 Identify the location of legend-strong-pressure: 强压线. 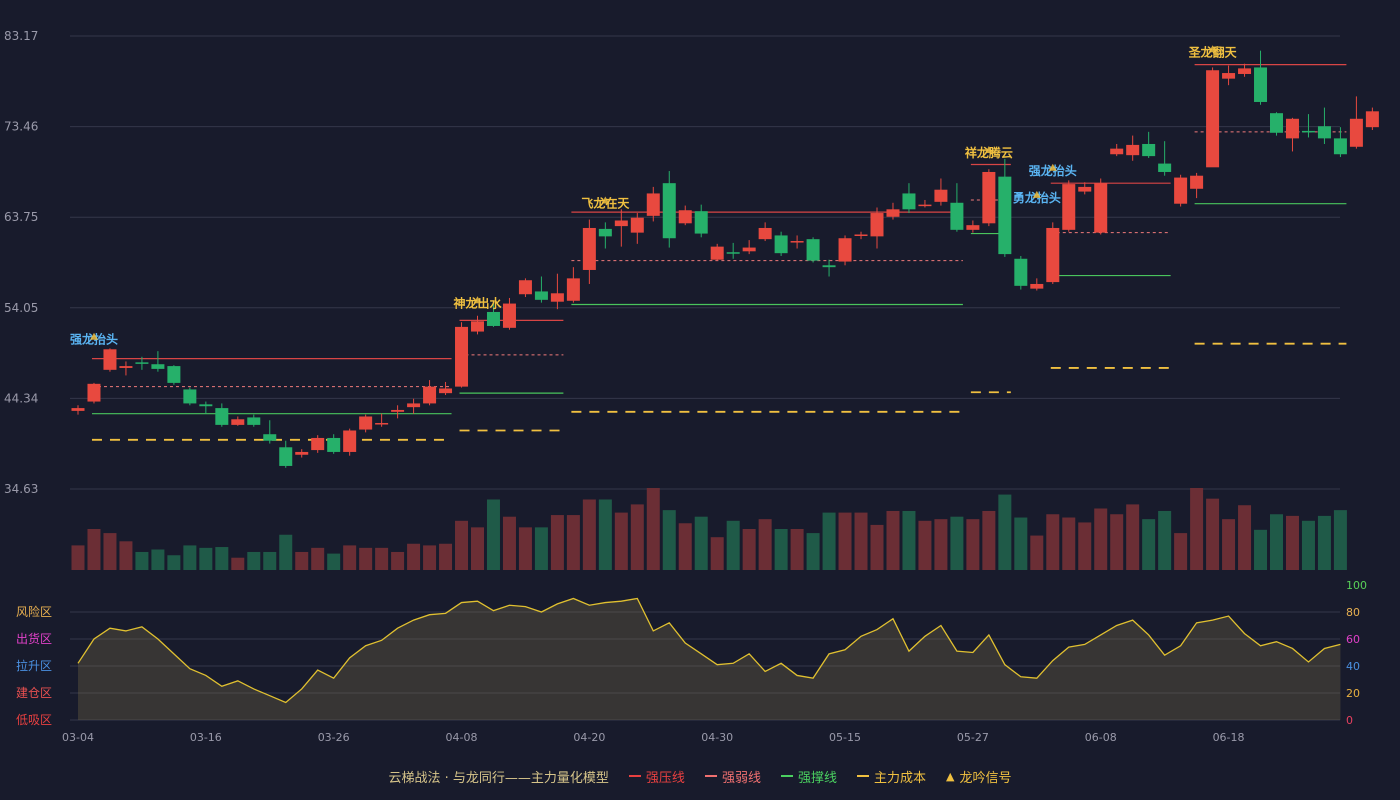
(656, 776).